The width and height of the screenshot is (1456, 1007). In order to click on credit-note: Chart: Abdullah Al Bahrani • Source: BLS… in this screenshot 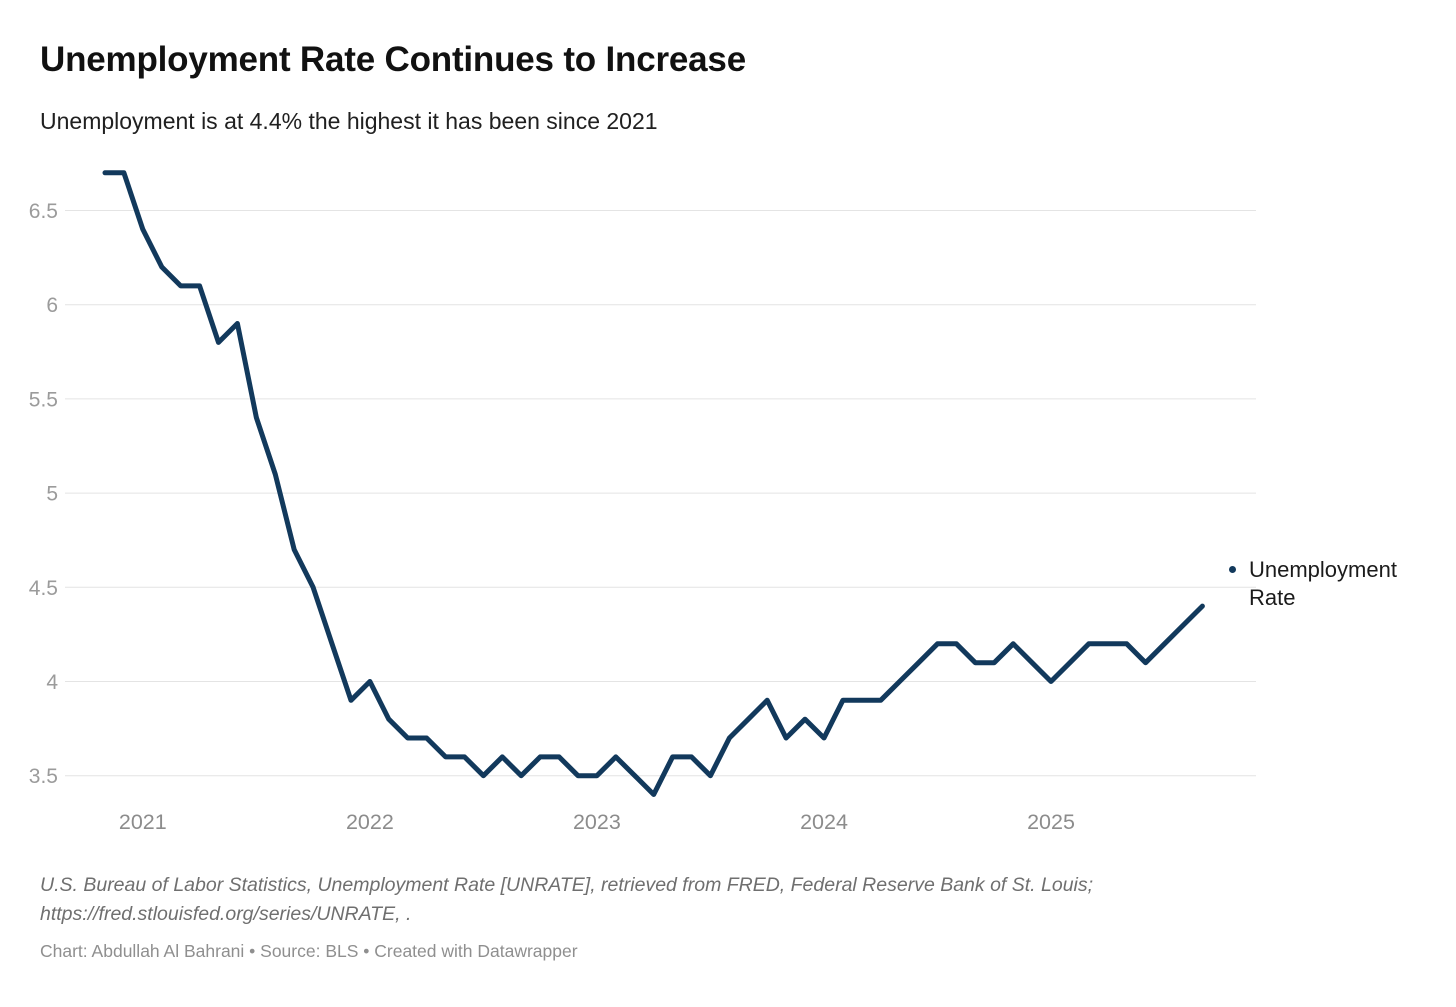, I will do `click(309, 951)`.